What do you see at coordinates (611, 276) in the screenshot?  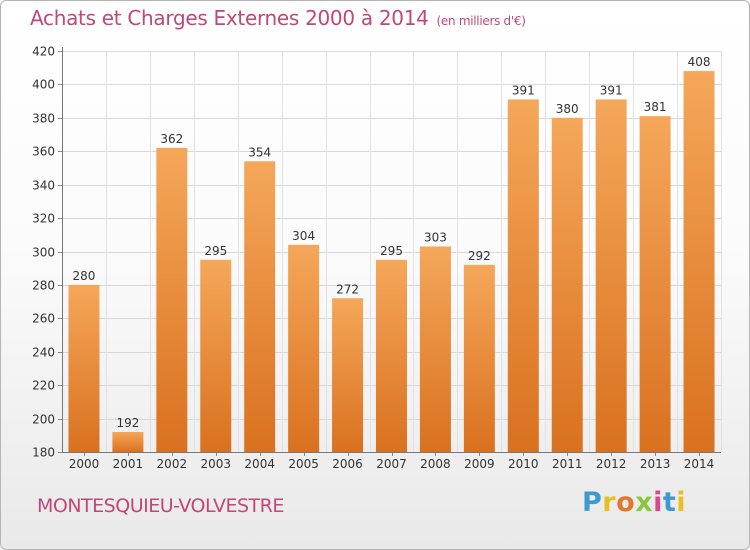 I see `bar-2012` at bounding box center [611, 276].